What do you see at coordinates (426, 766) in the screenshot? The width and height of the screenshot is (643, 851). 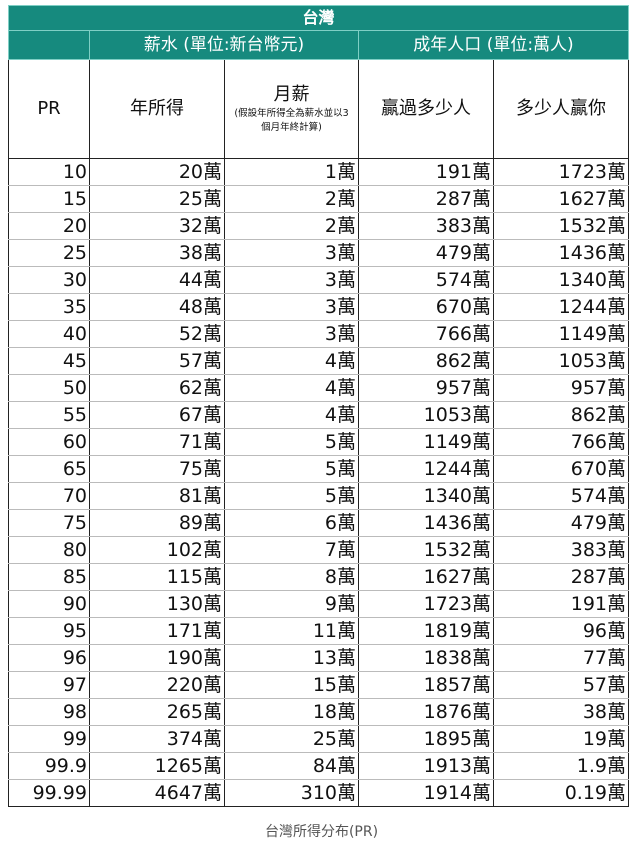 I see `cell-beat: 1913萬` at bounding box center [426, 766].